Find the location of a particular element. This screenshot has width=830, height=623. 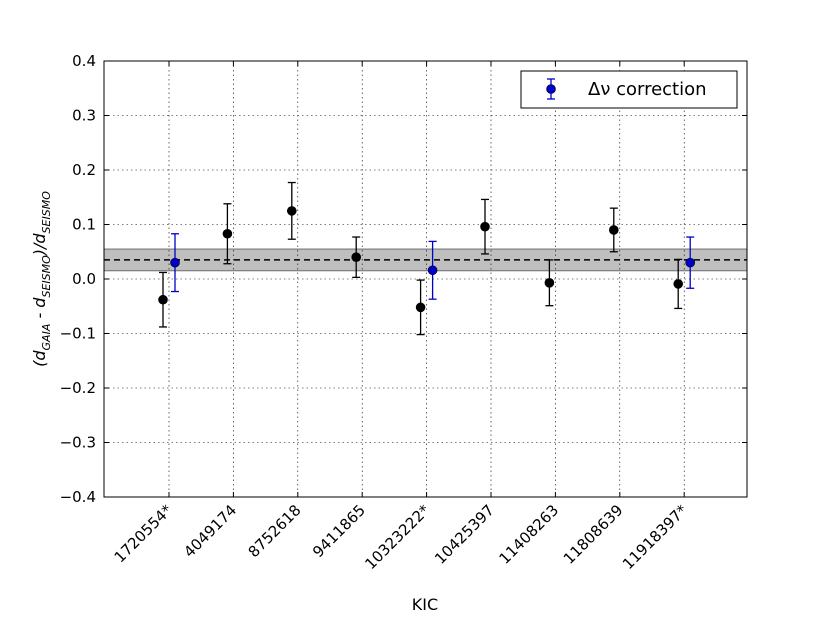

legend: Δν correction is located at coordinates (629, 89).